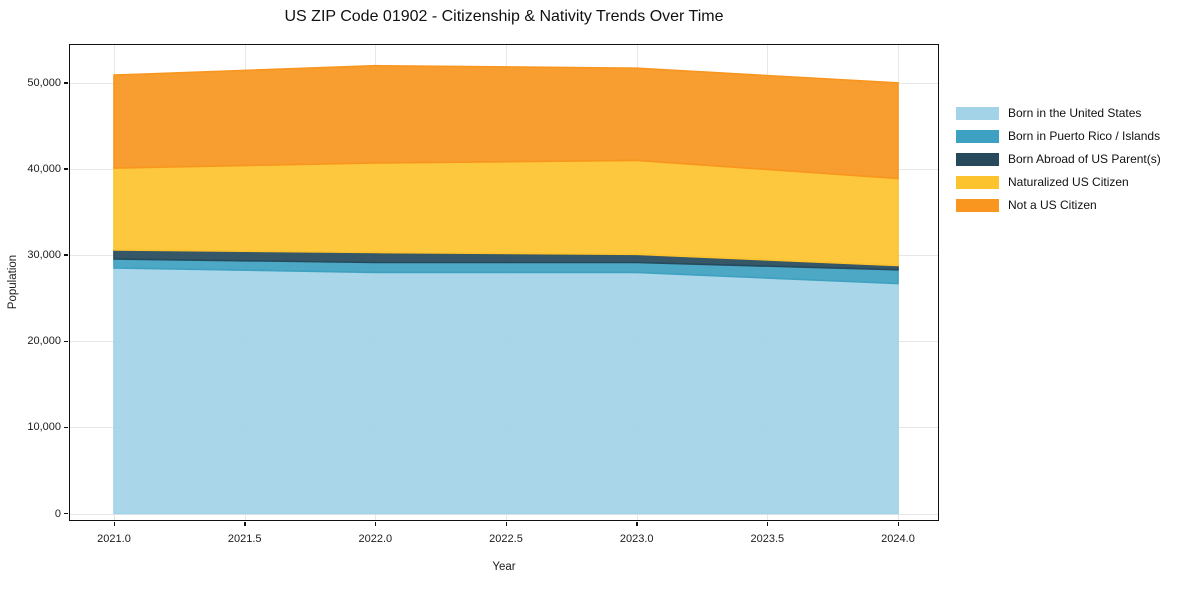  What do you see at coordinates (13, 282) in the screenshot?
I see `y-axis-title: Population` at bounding box center [13, 282].